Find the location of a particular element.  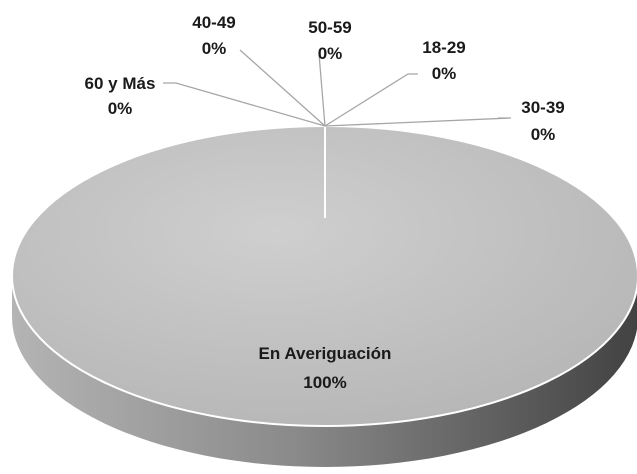

slice-label-50-59-value: 0% is located at coordinates (330, 53).